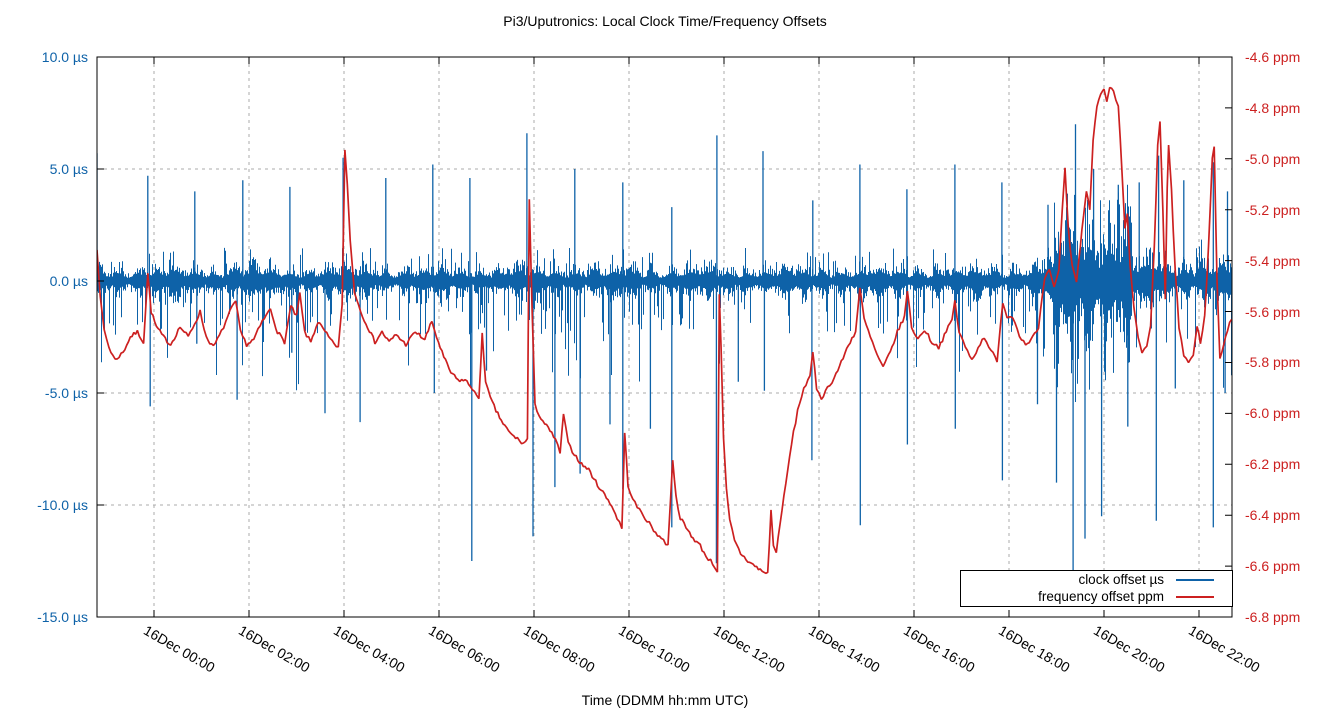 The image size is (1340, 720). I want to click on legend-line-frequency-offset, so click(1195, 597).